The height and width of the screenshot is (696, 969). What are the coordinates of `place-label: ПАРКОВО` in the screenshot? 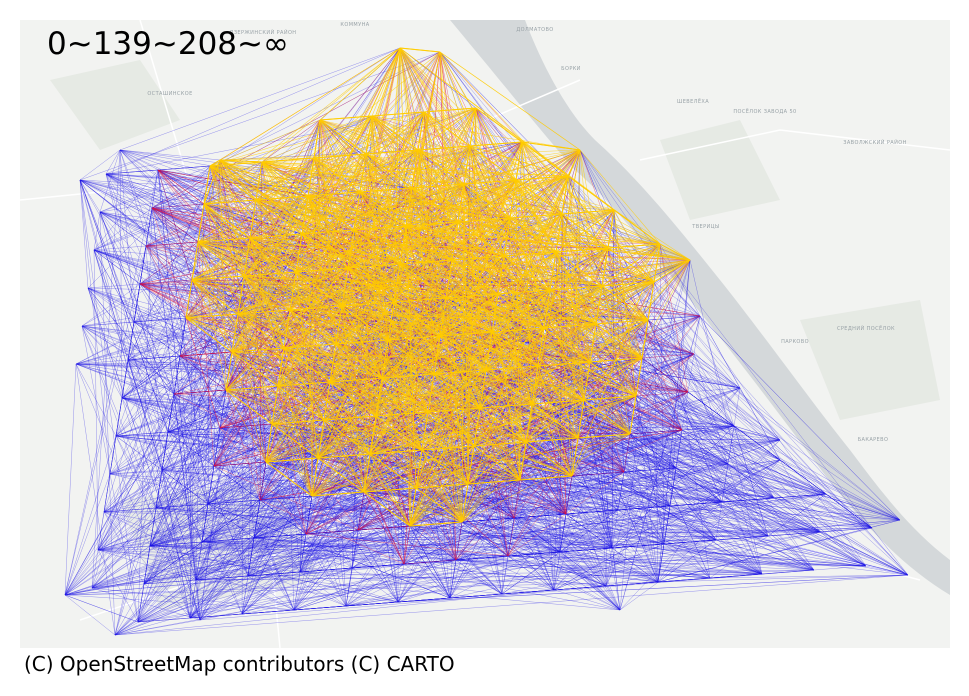 It's located at (795, 342).